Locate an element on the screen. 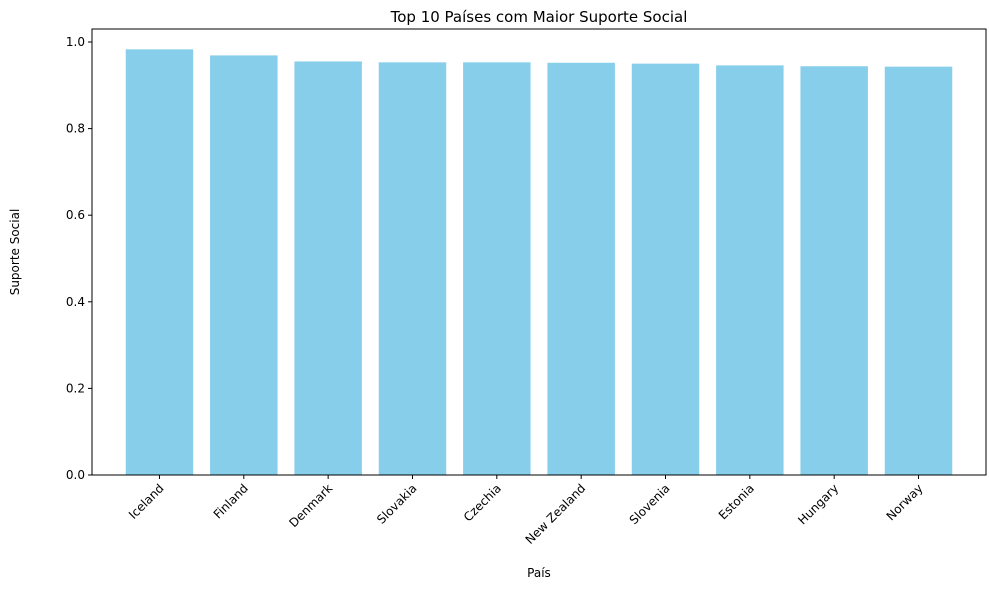 The height and width of the screenshot is (589, 989). bar-iceland is located at coordinates (159, 262).